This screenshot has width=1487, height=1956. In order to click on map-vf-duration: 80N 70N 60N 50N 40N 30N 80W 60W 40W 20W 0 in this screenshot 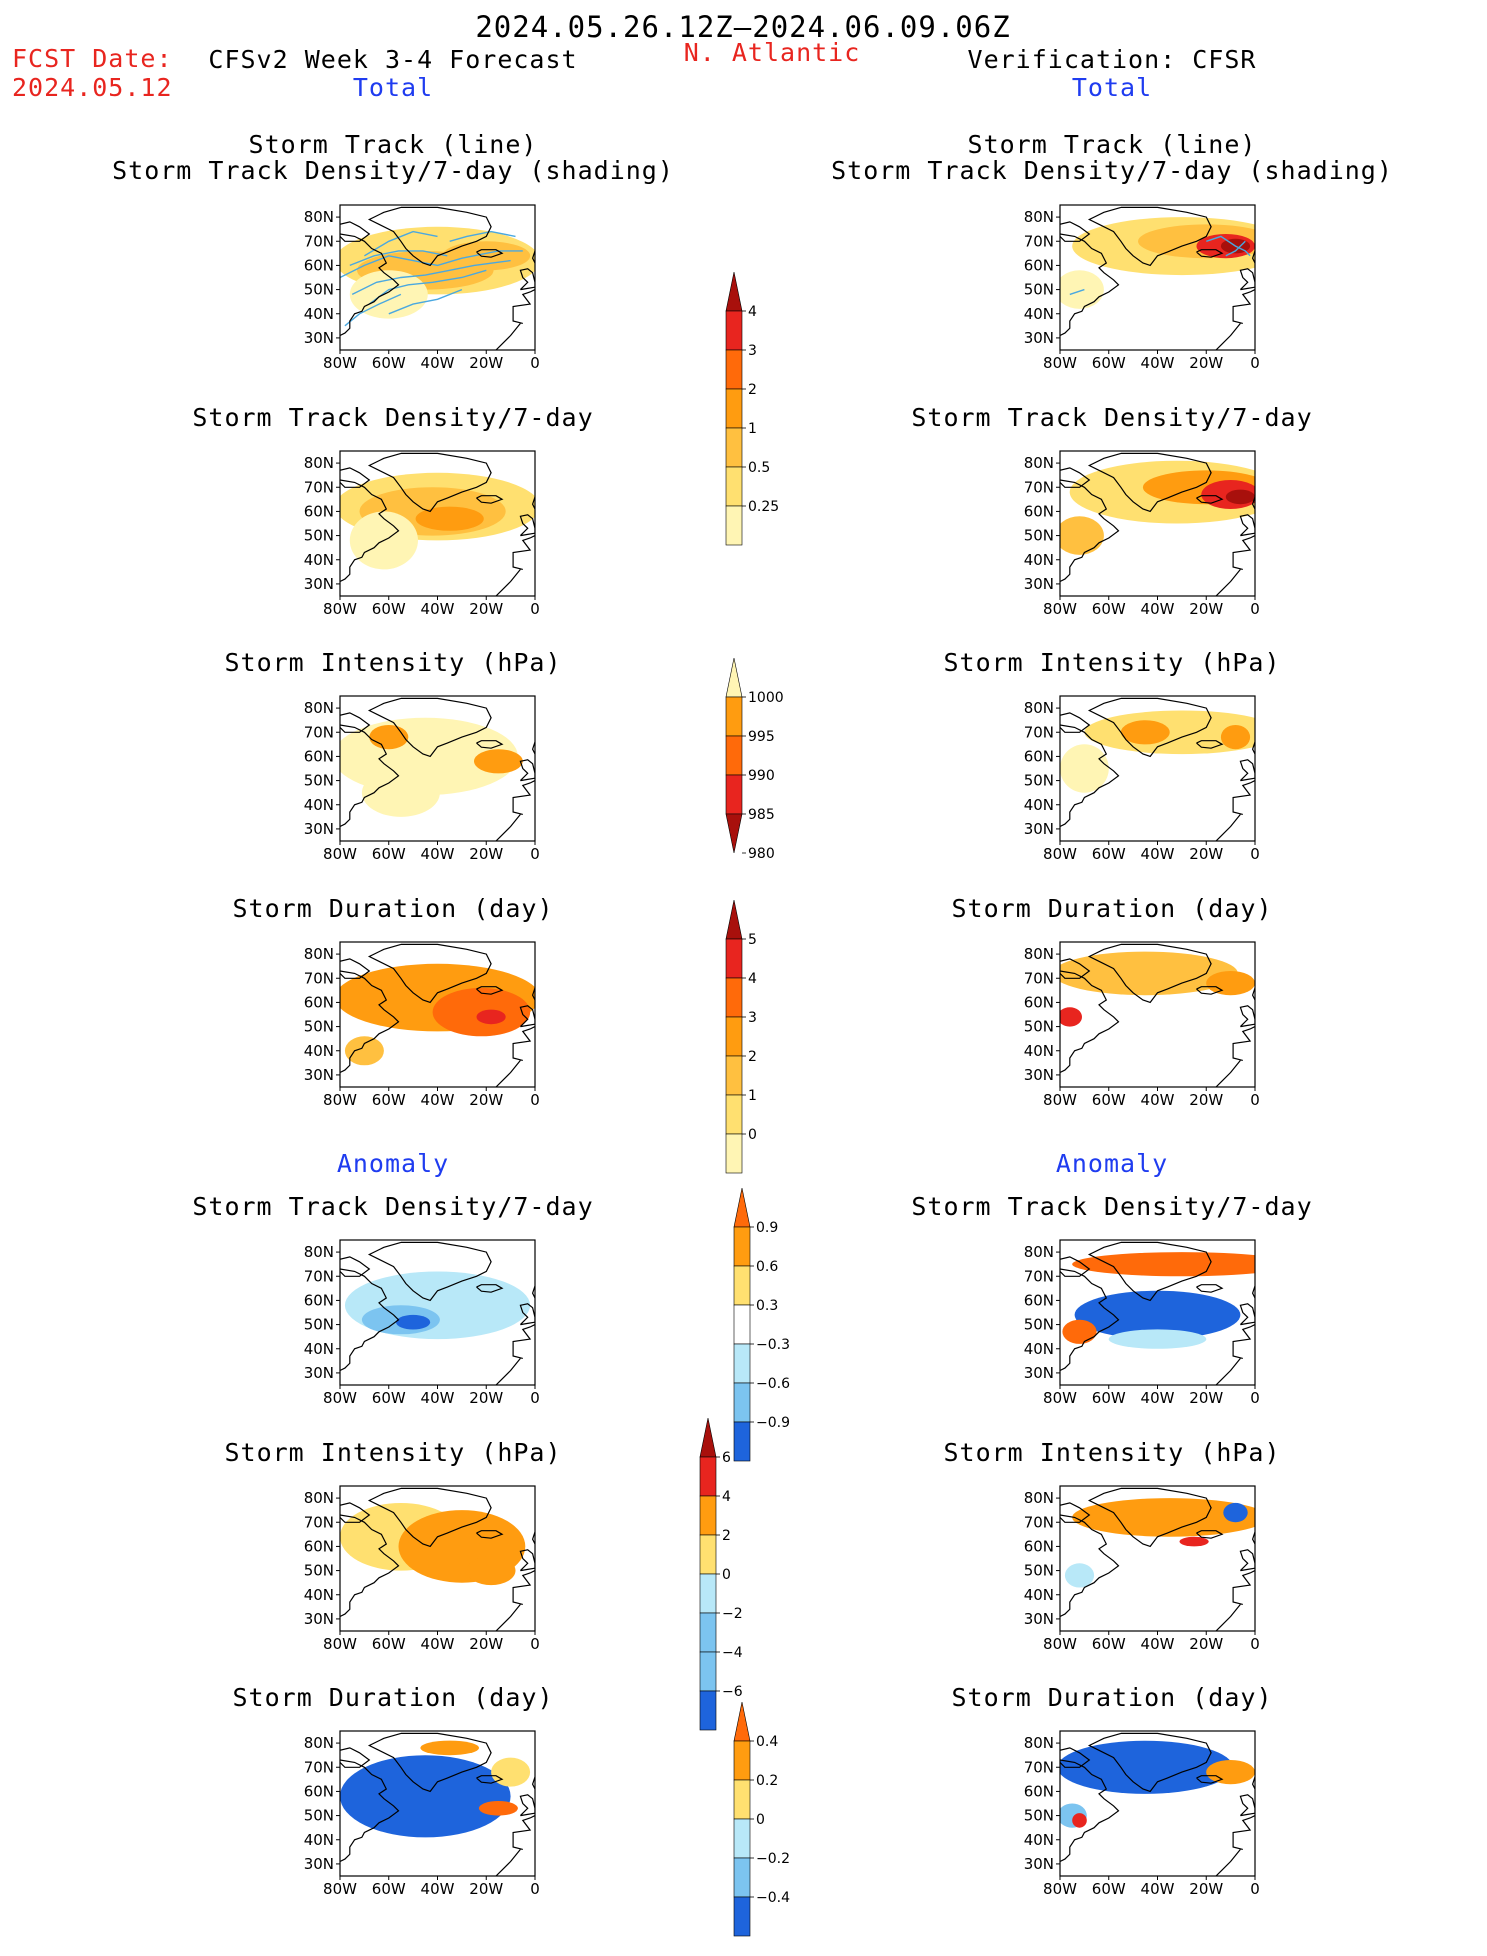, I will do `click(1142, 1029)`.